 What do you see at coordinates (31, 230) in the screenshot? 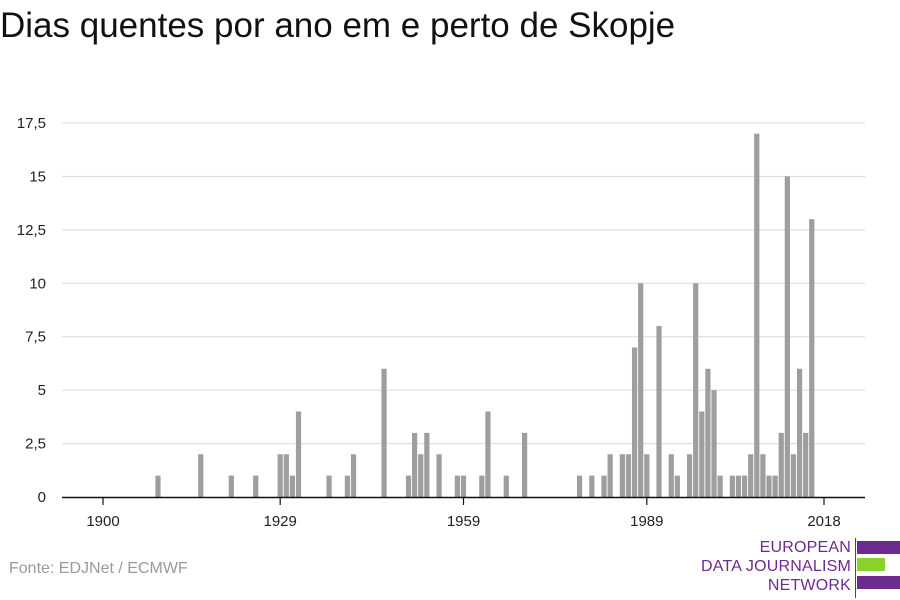
I see `y-tick-label: 12,5` at bounding box center [31, 230].